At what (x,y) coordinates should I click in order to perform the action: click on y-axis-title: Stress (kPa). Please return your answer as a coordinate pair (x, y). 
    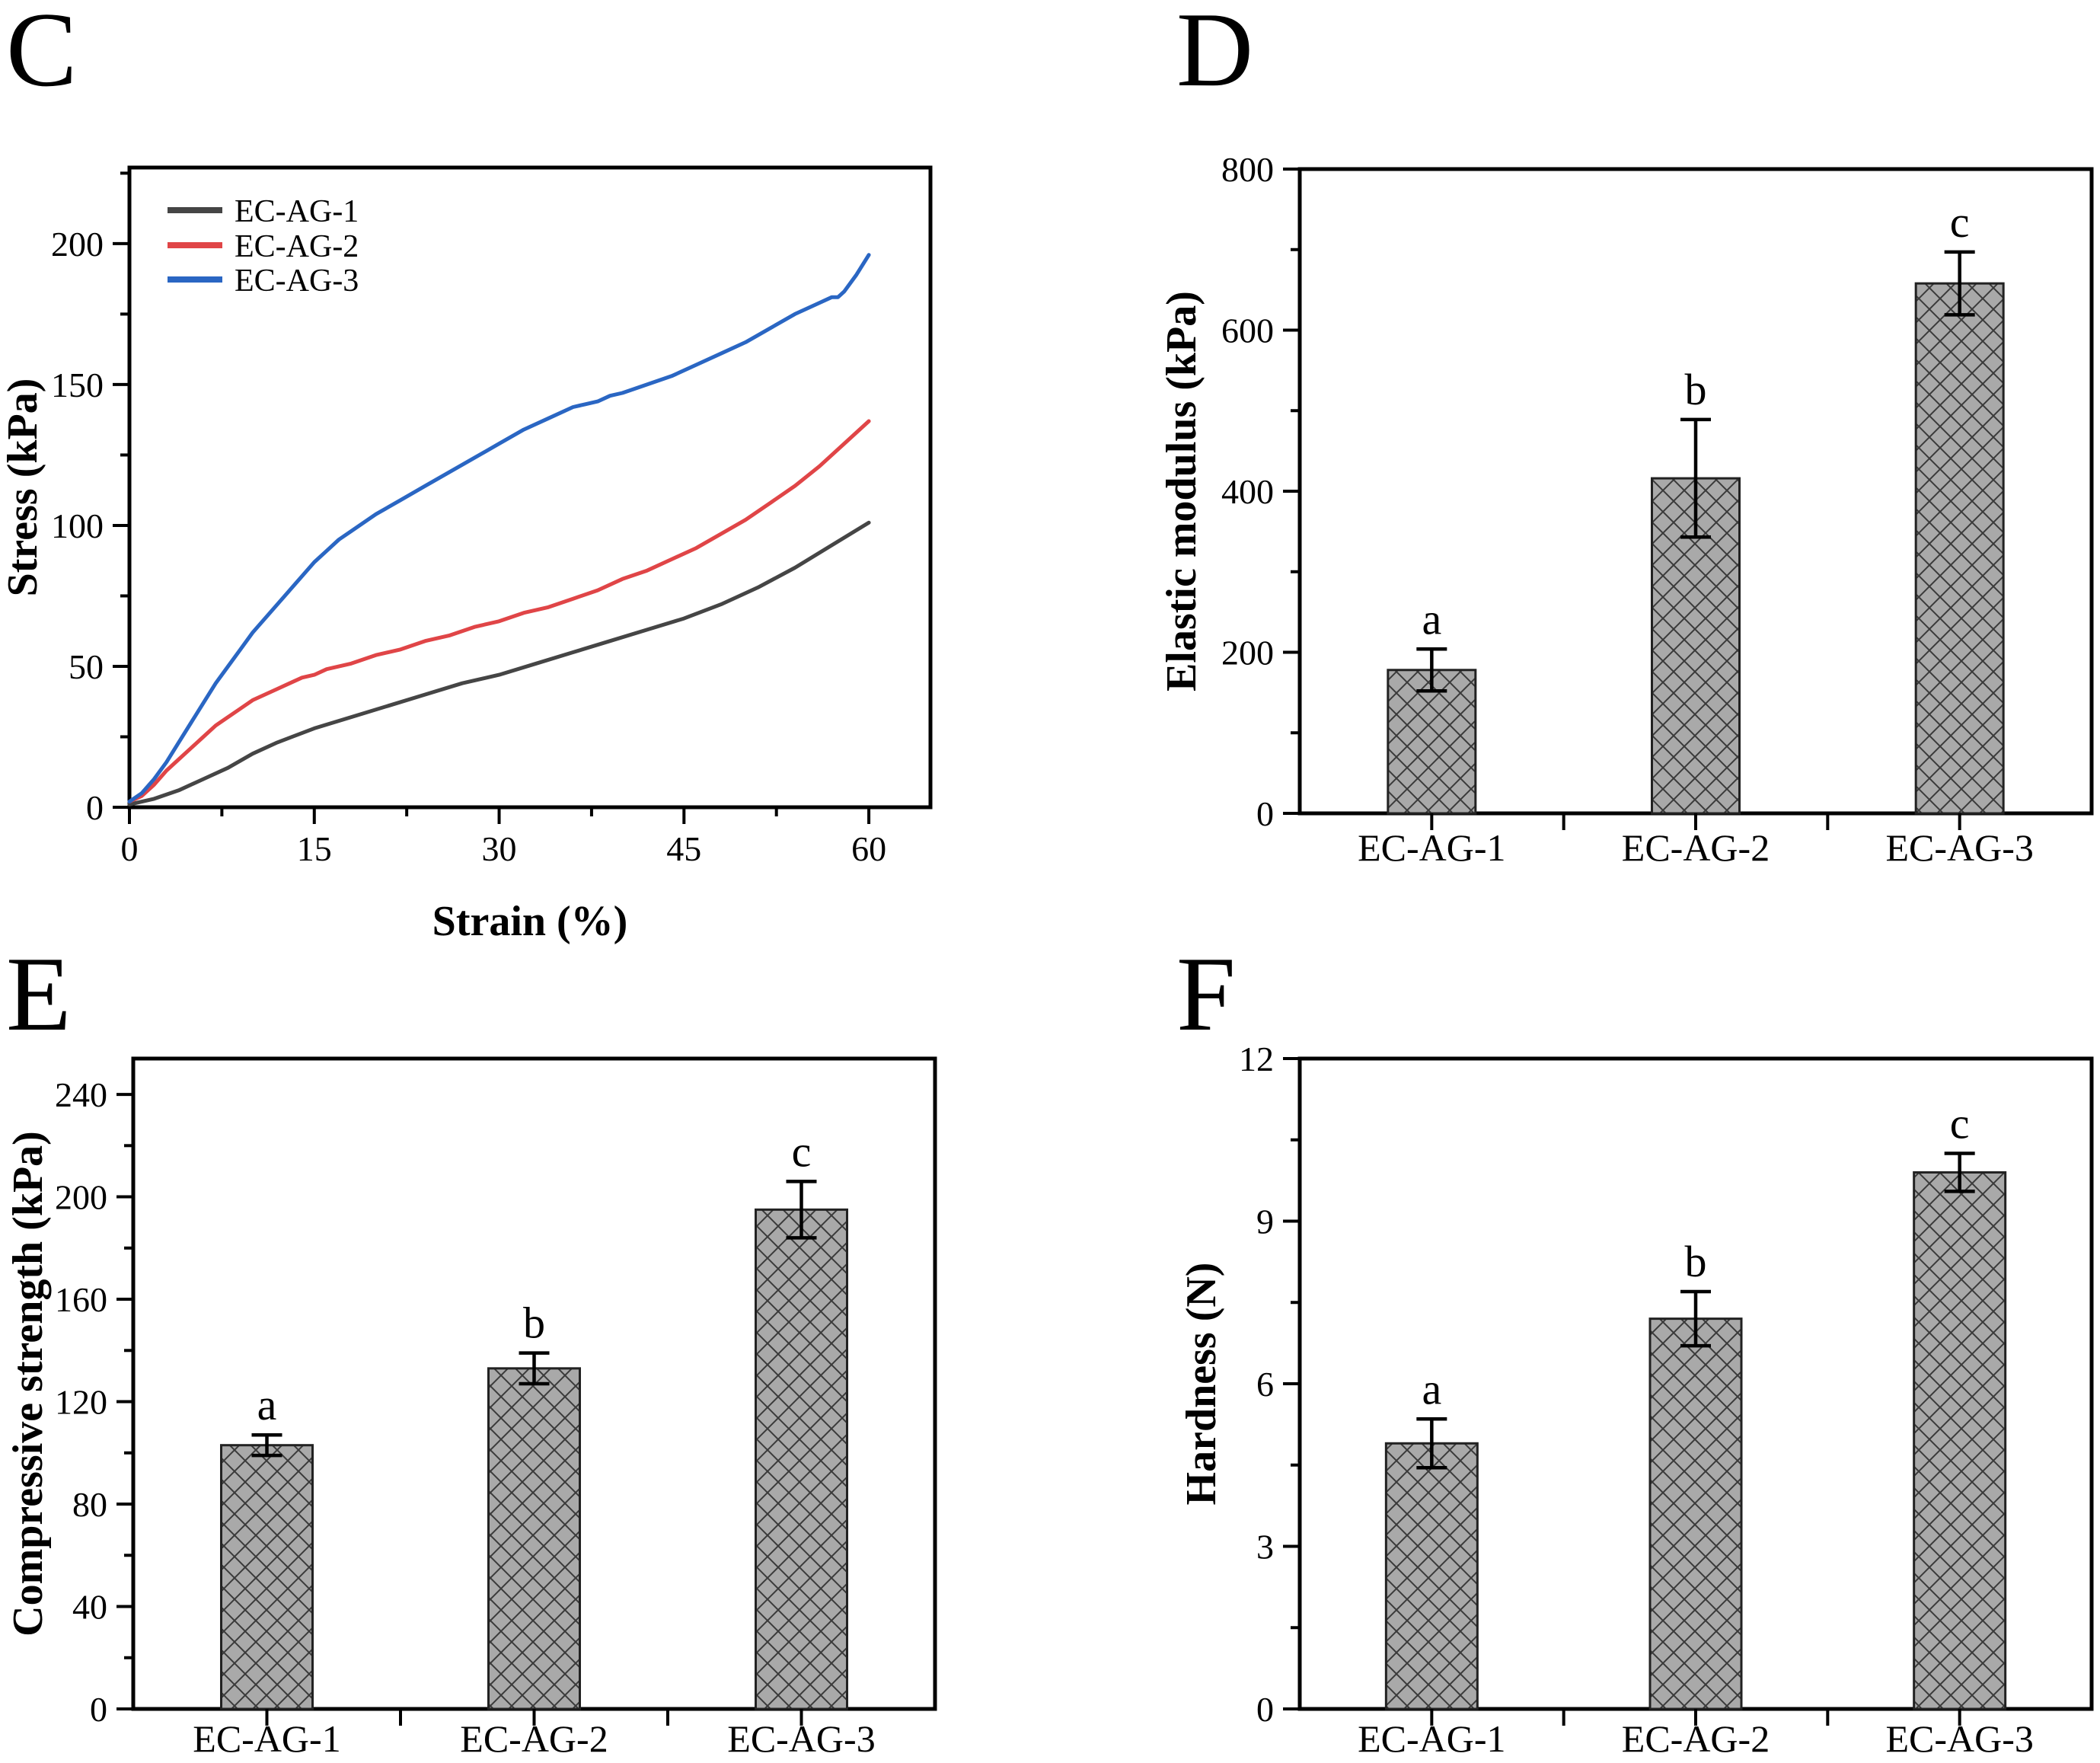
    Looking at the image, I should click on (23, 487).